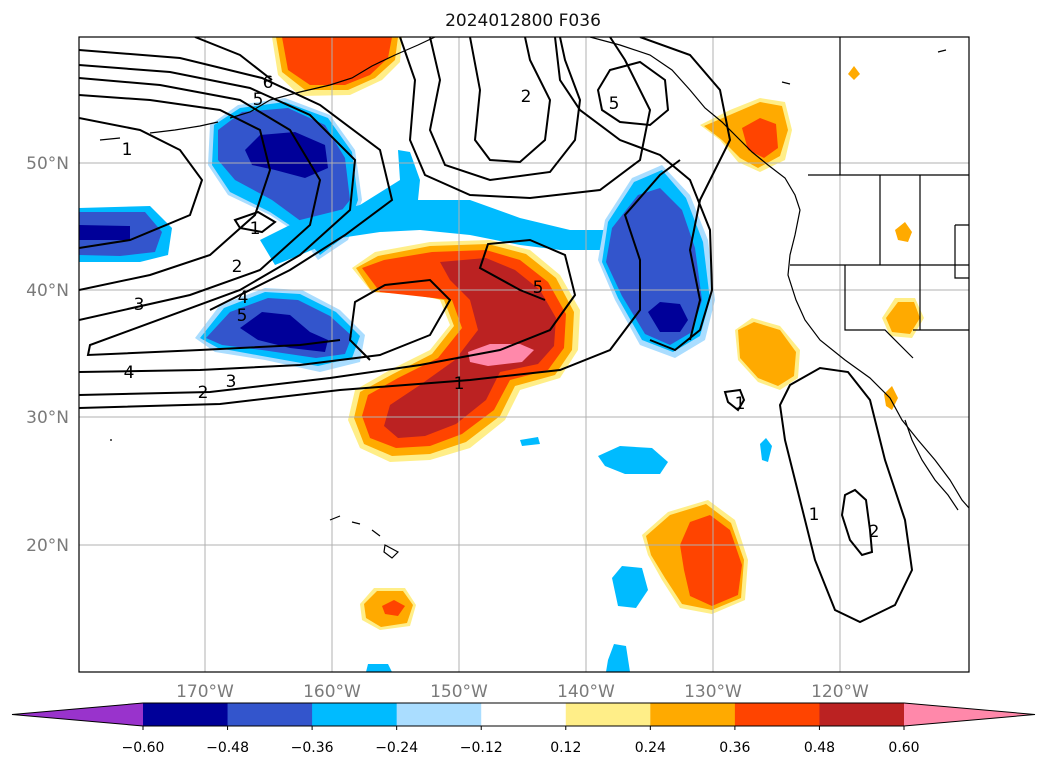  I want to click on contour-label: 6, so click(268, 83).